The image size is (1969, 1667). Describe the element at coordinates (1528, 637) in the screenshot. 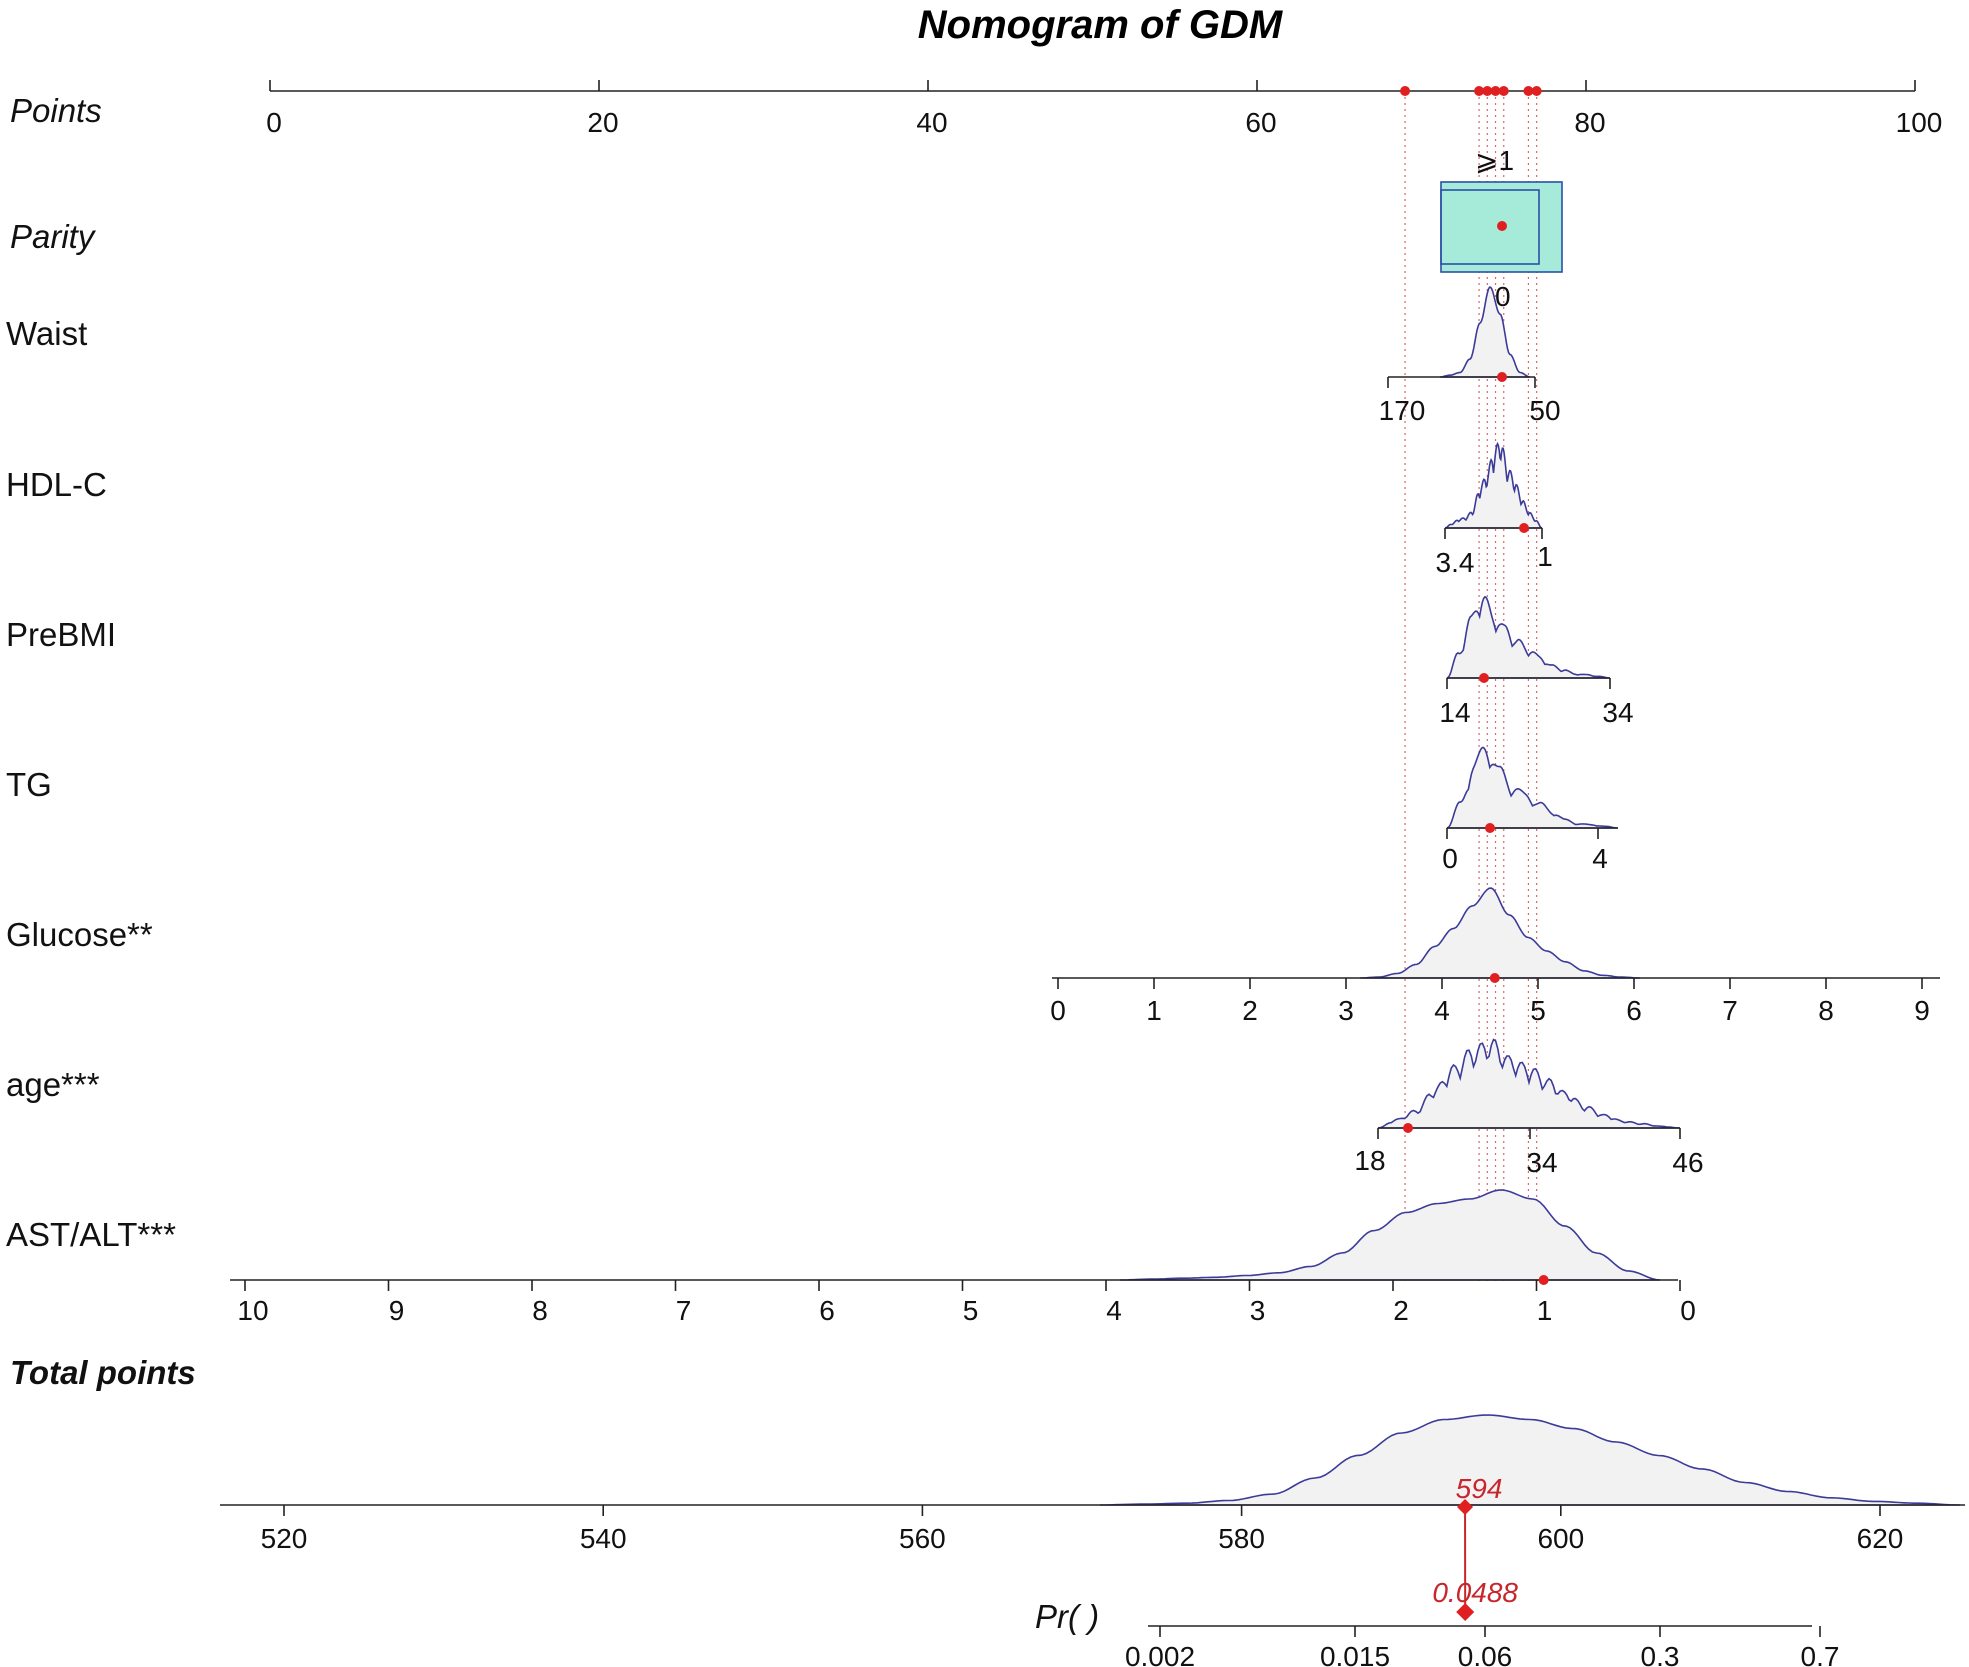

I see `density-prebmi` at that location.